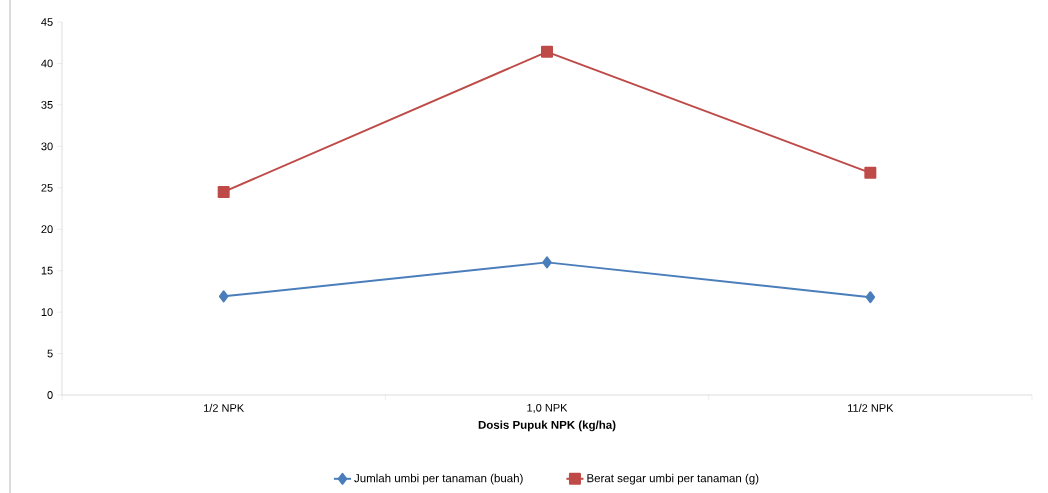 The width and height of the screenshot is (1048, 493). What do you see at coordinates (47, 105) in the screenshot?
I see `y-tick-label: 35` at bounding box center [47, 105].